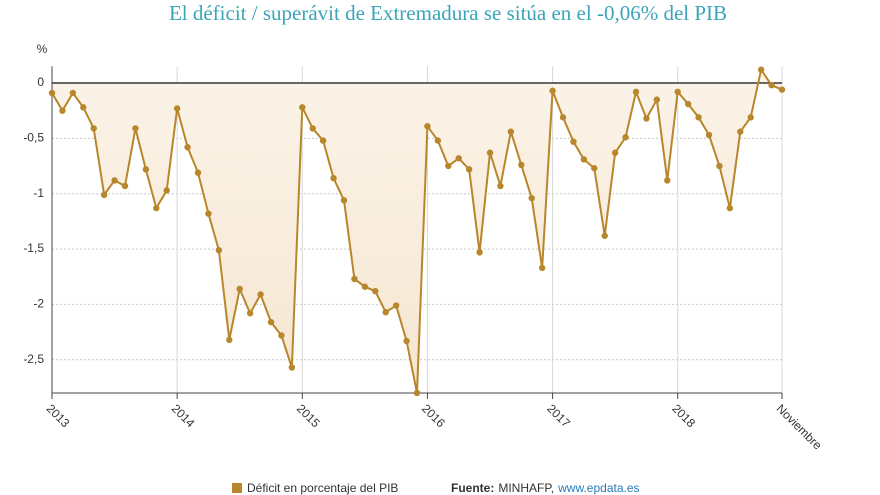  I want to click on y-tick-label: -2, so click(38, 304).